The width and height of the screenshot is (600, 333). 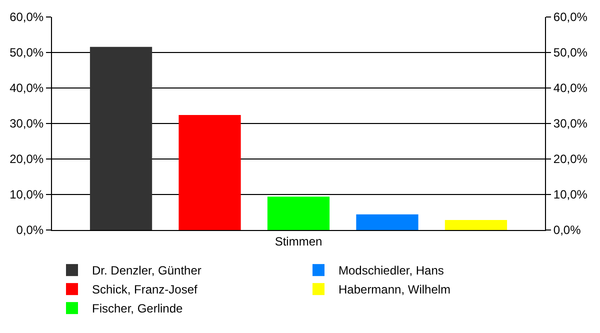 What do you see at coordinates (570, 17) in the screenshot?
I see `text: 60,0%` at bounding box center [570, 17].